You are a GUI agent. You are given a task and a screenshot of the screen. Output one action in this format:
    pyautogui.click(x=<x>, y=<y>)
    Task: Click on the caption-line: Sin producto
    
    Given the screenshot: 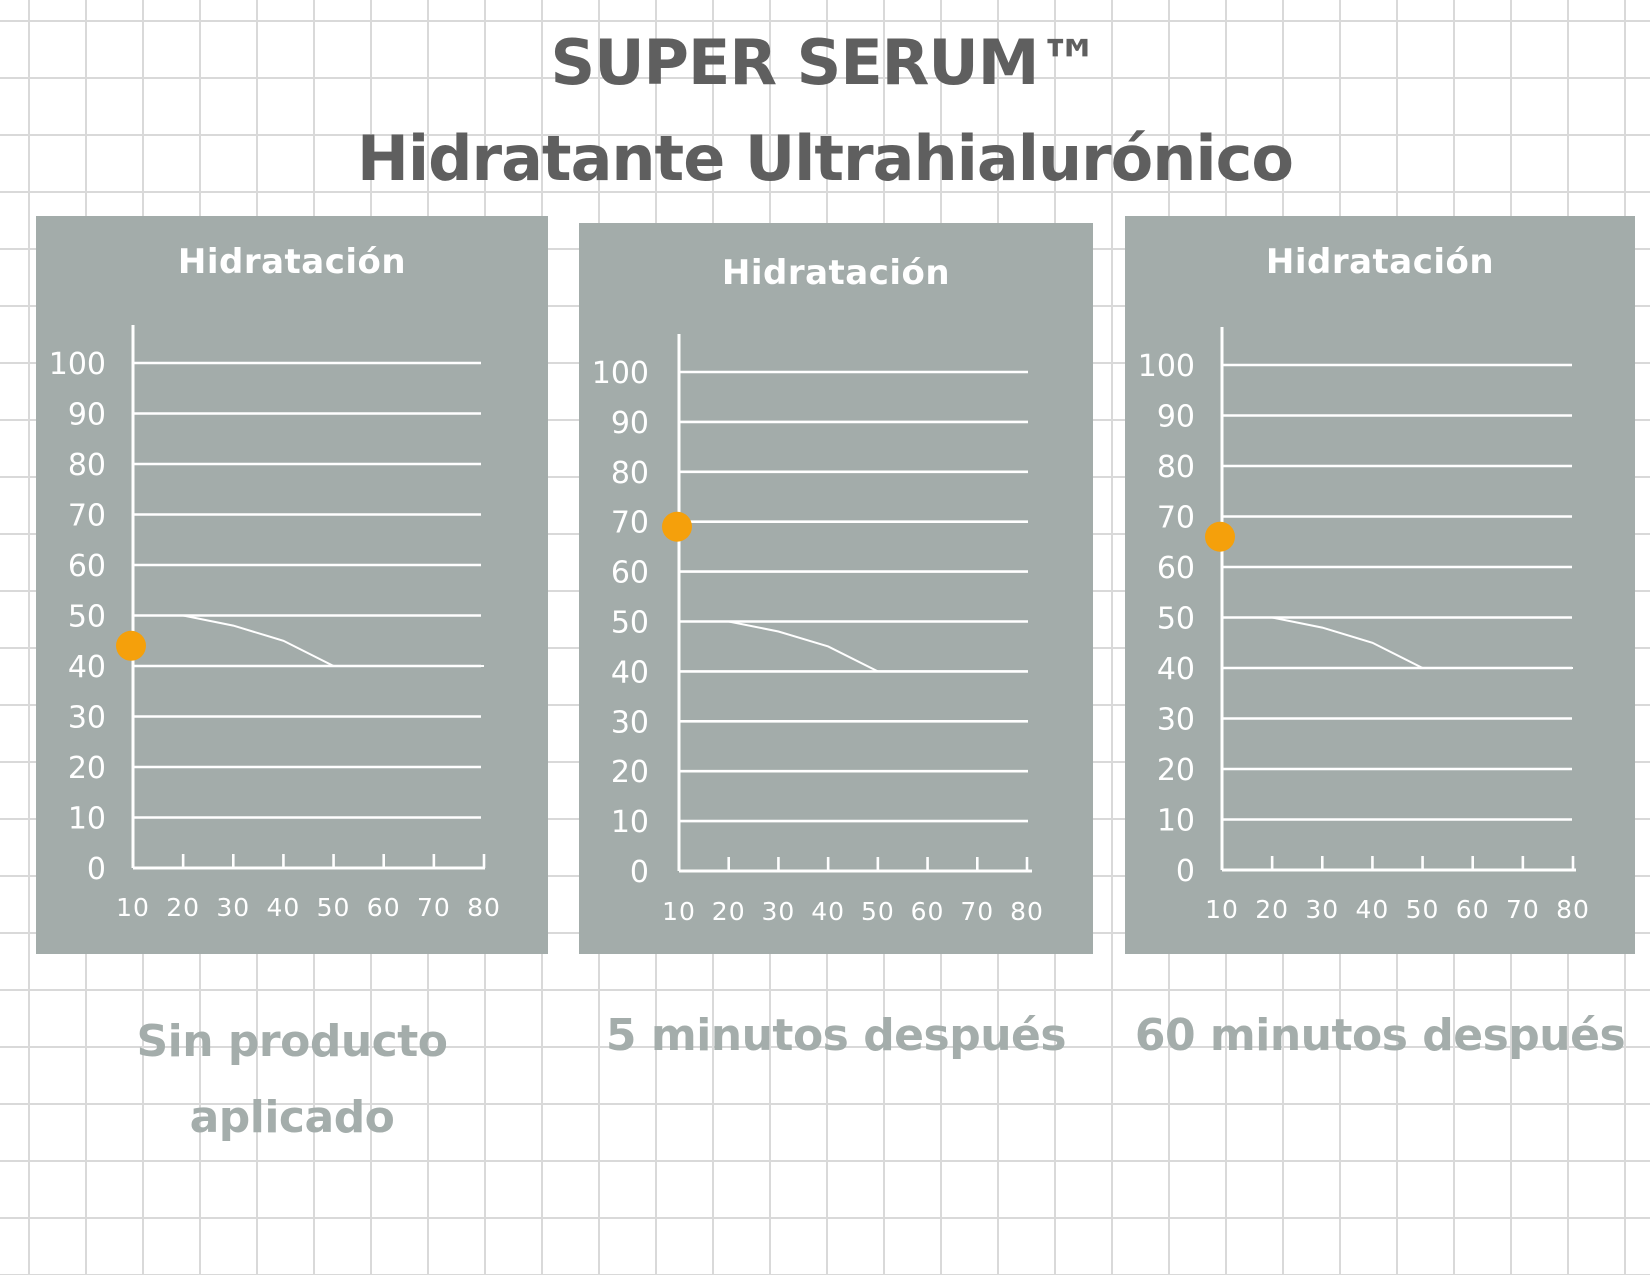 What is the action you would take?
    pyautogui.click(x=292, y=1041)
    